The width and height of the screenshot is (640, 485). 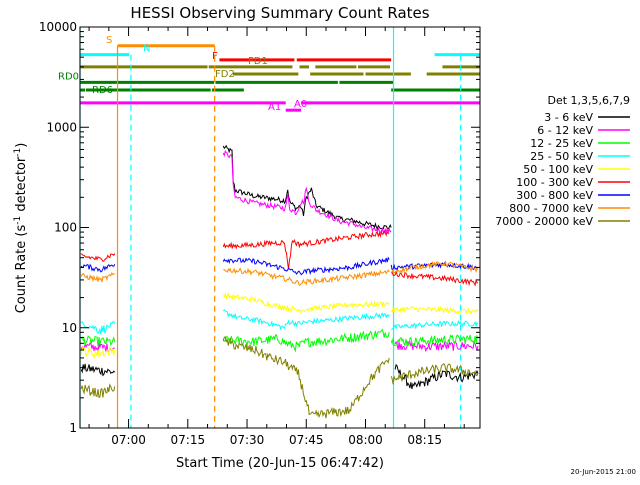 What do you see at coordinates (568, 117) in the screenshot?
I see `legend-label: 3 - 6 keV` at bounding box center [568, 117].